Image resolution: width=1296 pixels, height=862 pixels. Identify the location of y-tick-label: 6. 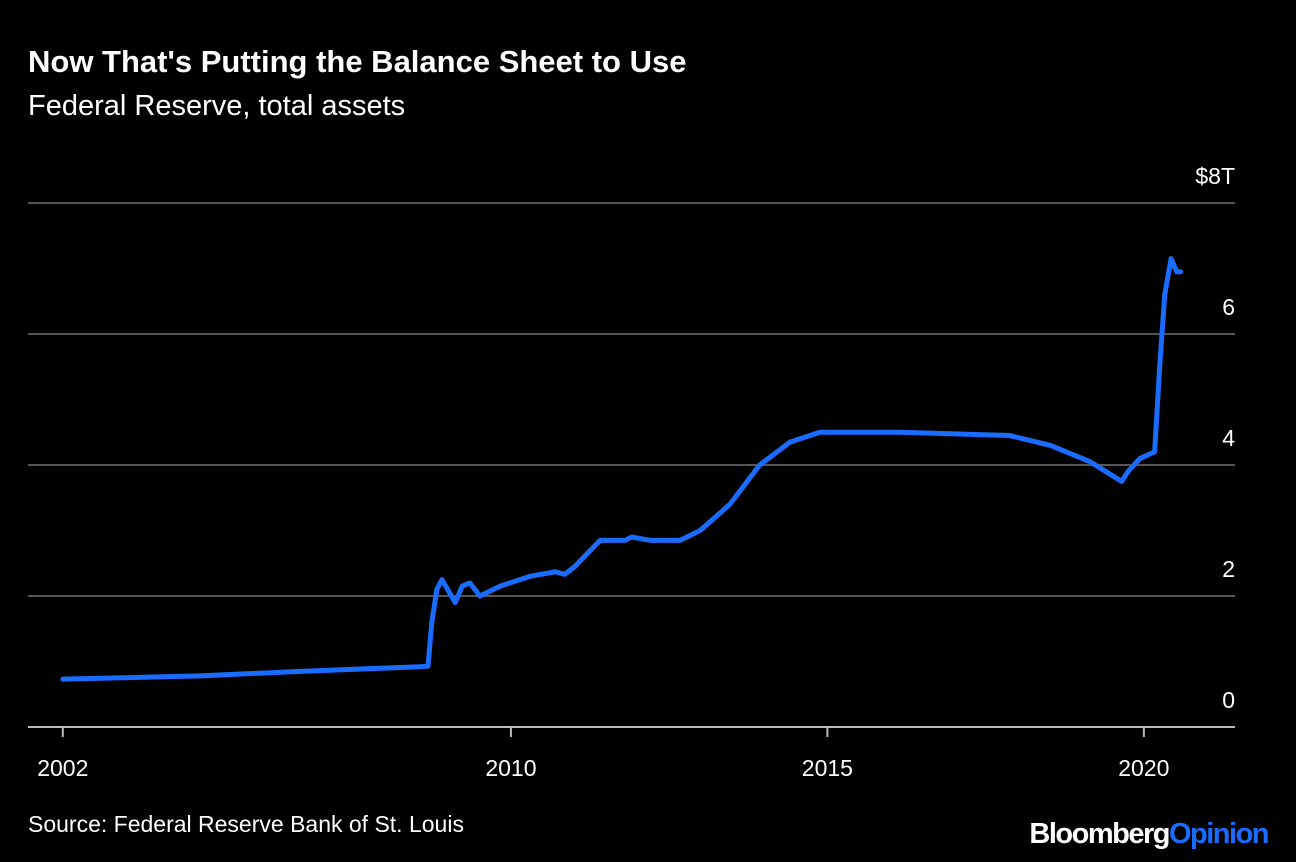
(1228, 307).